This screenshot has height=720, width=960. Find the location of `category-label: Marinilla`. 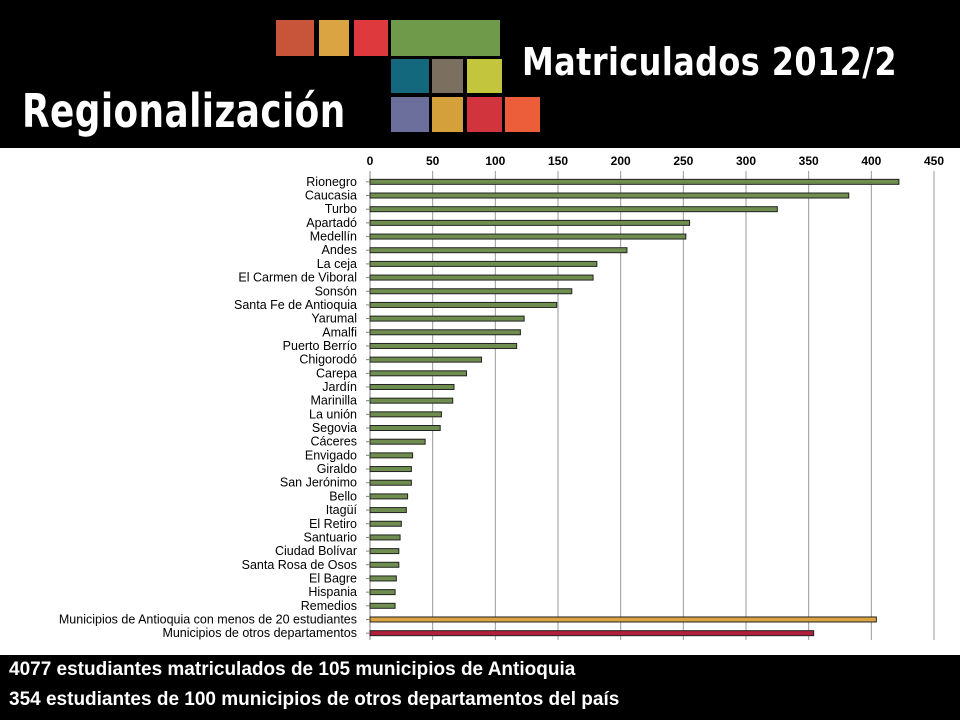

category-label: Marinilla is located at coordinates (333, 401).